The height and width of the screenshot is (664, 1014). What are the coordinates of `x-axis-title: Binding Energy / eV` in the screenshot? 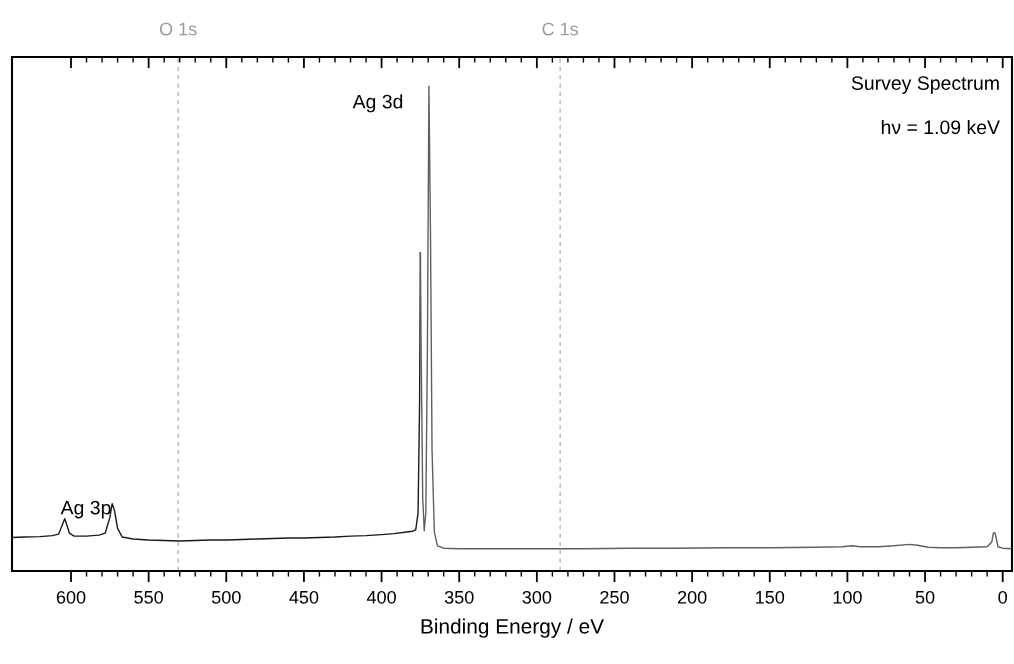 It's located at (512, 628).